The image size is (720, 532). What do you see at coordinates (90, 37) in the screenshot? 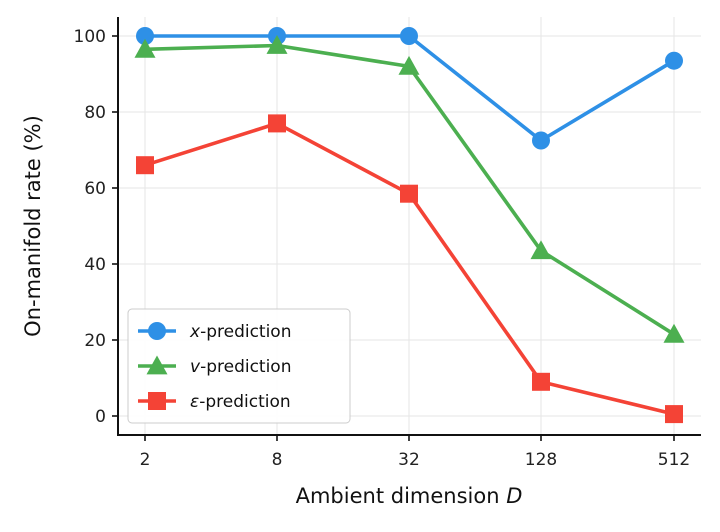
I see `y-tick-label: 100` at bounding box center [90, 37].